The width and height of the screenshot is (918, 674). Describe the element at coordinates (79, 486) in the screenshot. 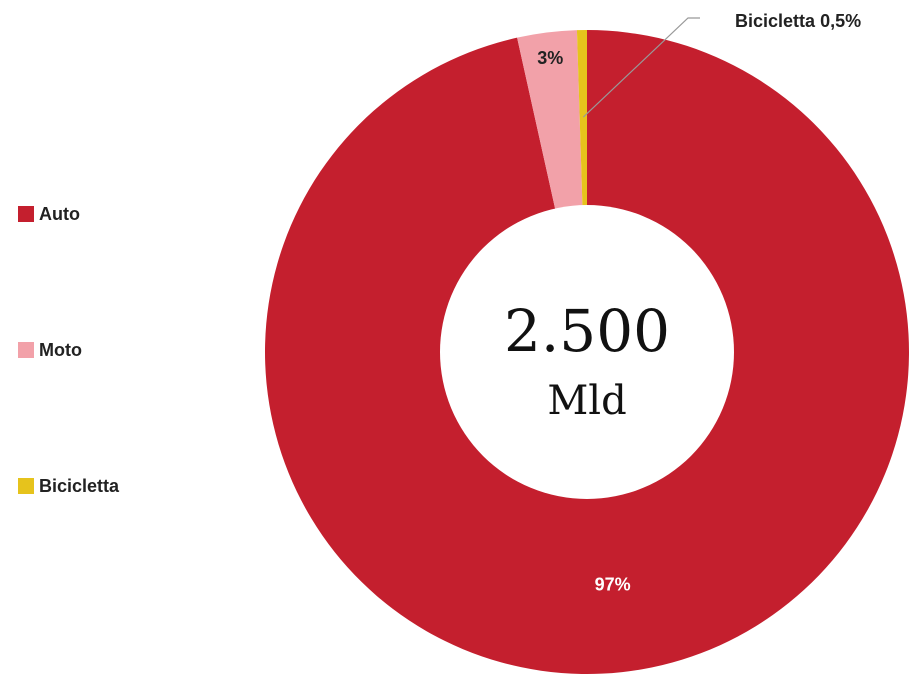

I see `legend-label: Bicicletta` at that location.